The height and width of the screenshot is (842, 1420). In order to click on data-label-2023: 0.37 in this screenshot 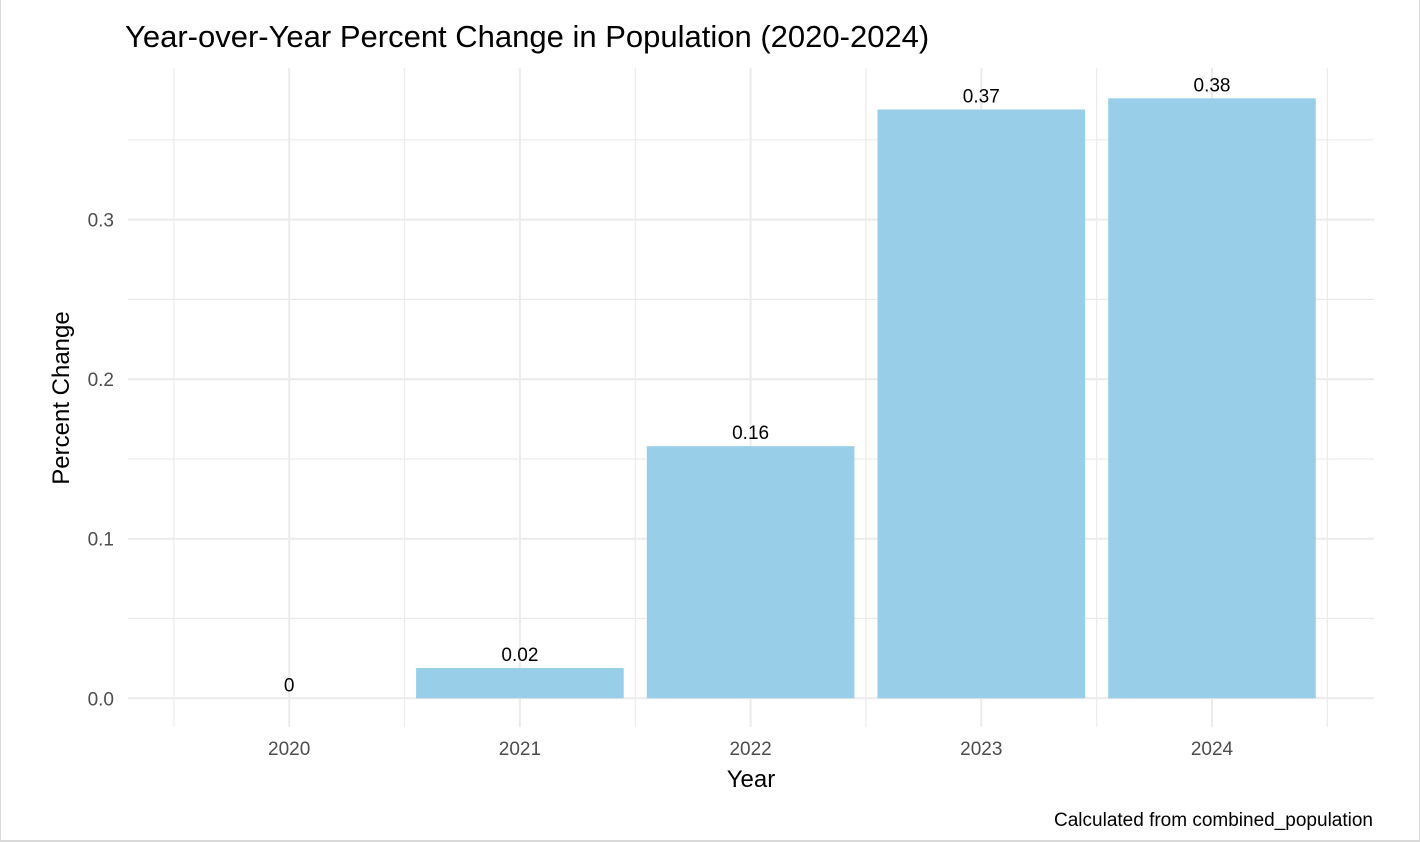, I will do `click(981, 96)`.